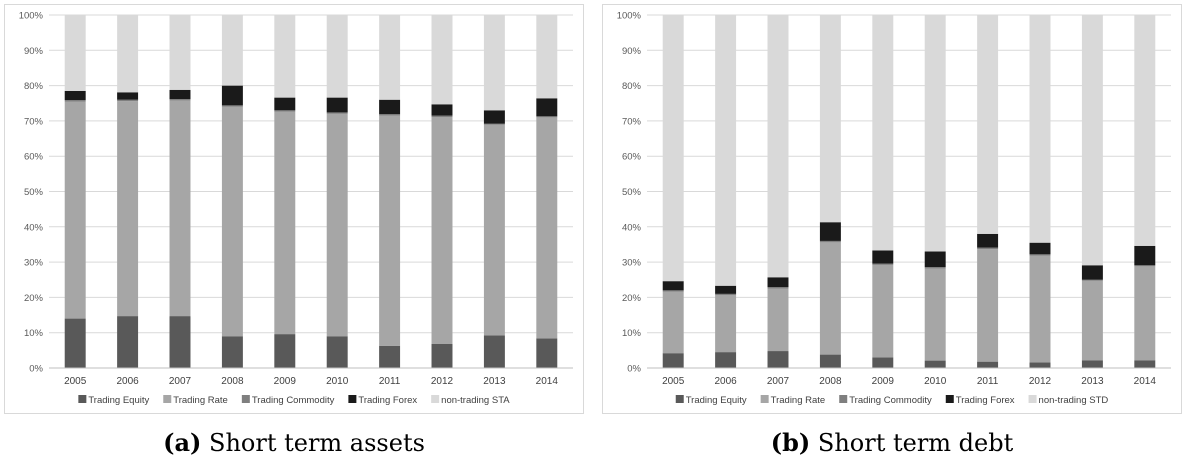 The height and width of the screenshot is (468, 1186). Describe the element at coordinates (725, 150) in the screenshot. I see `debt-bar-non-trading-std-2006` at that location.